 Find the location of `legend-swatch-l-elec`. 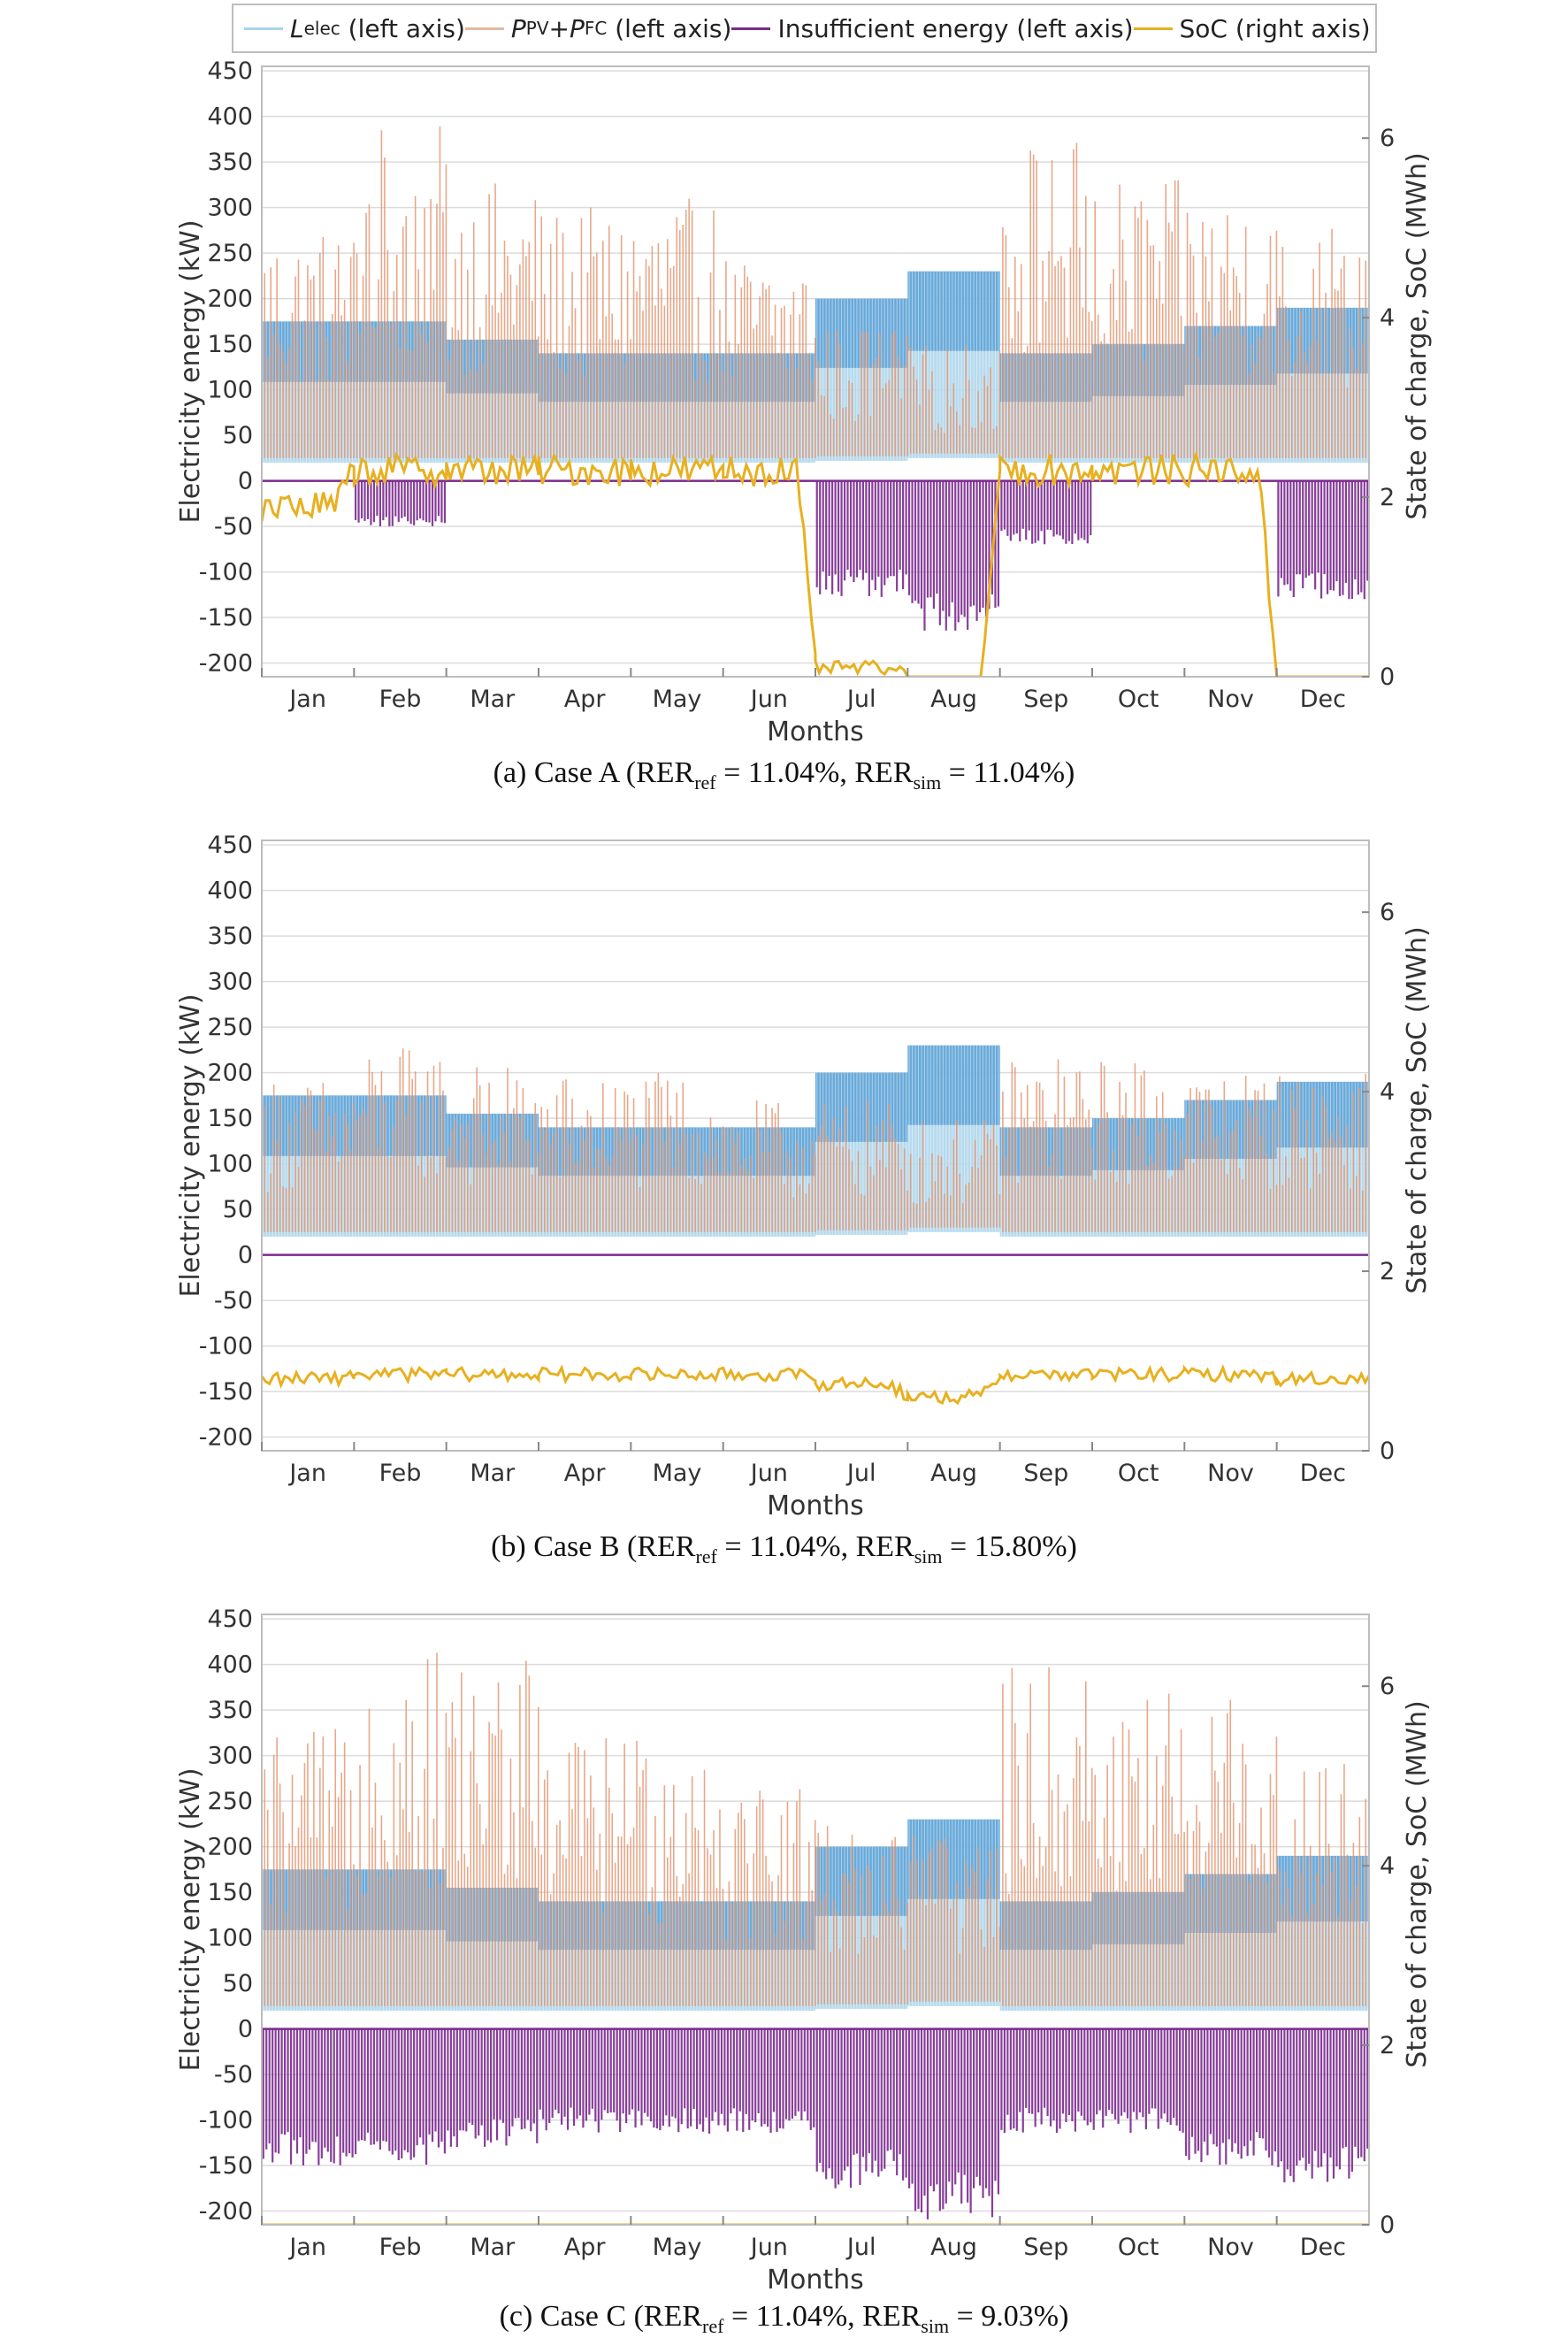

legend-swatch-l-elec is located at coordinates (263, 28).